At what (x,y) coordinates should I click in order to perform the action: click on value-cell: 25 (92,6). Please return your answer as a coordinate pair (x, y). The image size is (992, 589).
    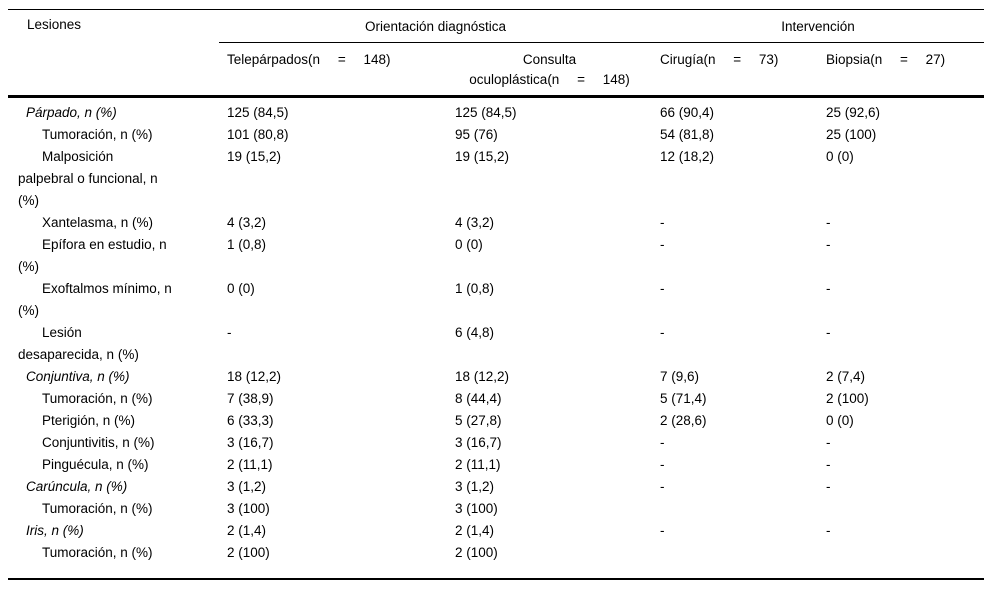
    Looking at the image, I should click on (853, 112).